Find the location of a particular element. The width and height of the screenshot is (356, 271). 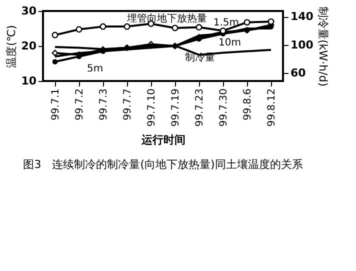

series-label: 5m is located at coordinates (95, 69).